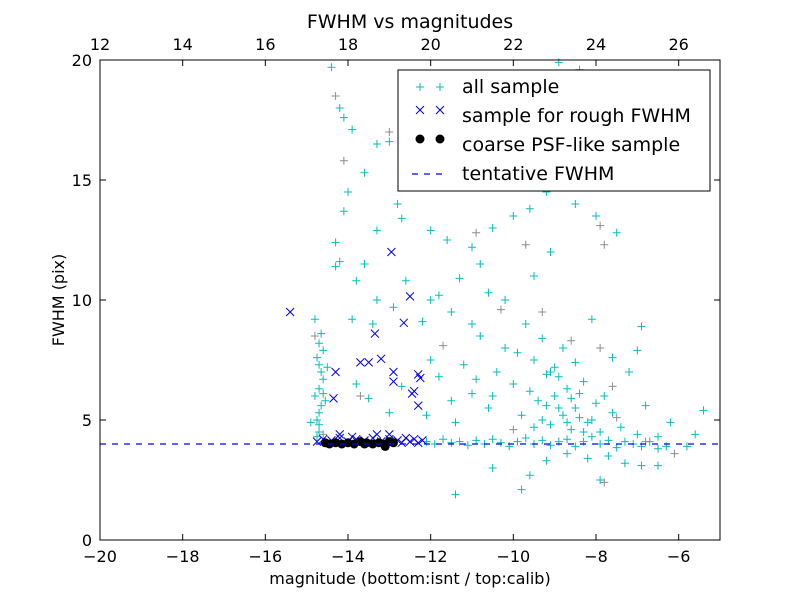 The width and height of the screenshot is (800, 600). I want to click on legend-markers, so click(430, 129).